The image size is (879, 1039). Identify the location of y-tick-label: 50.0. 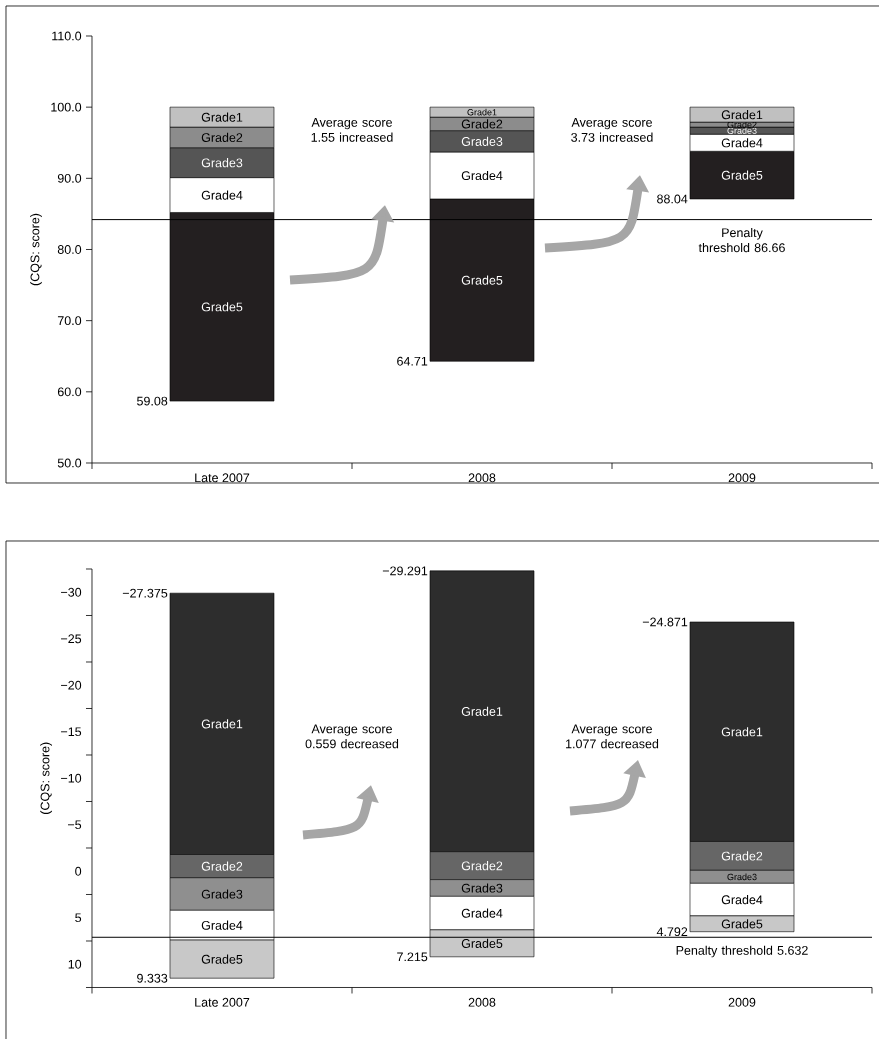
(69, 463).